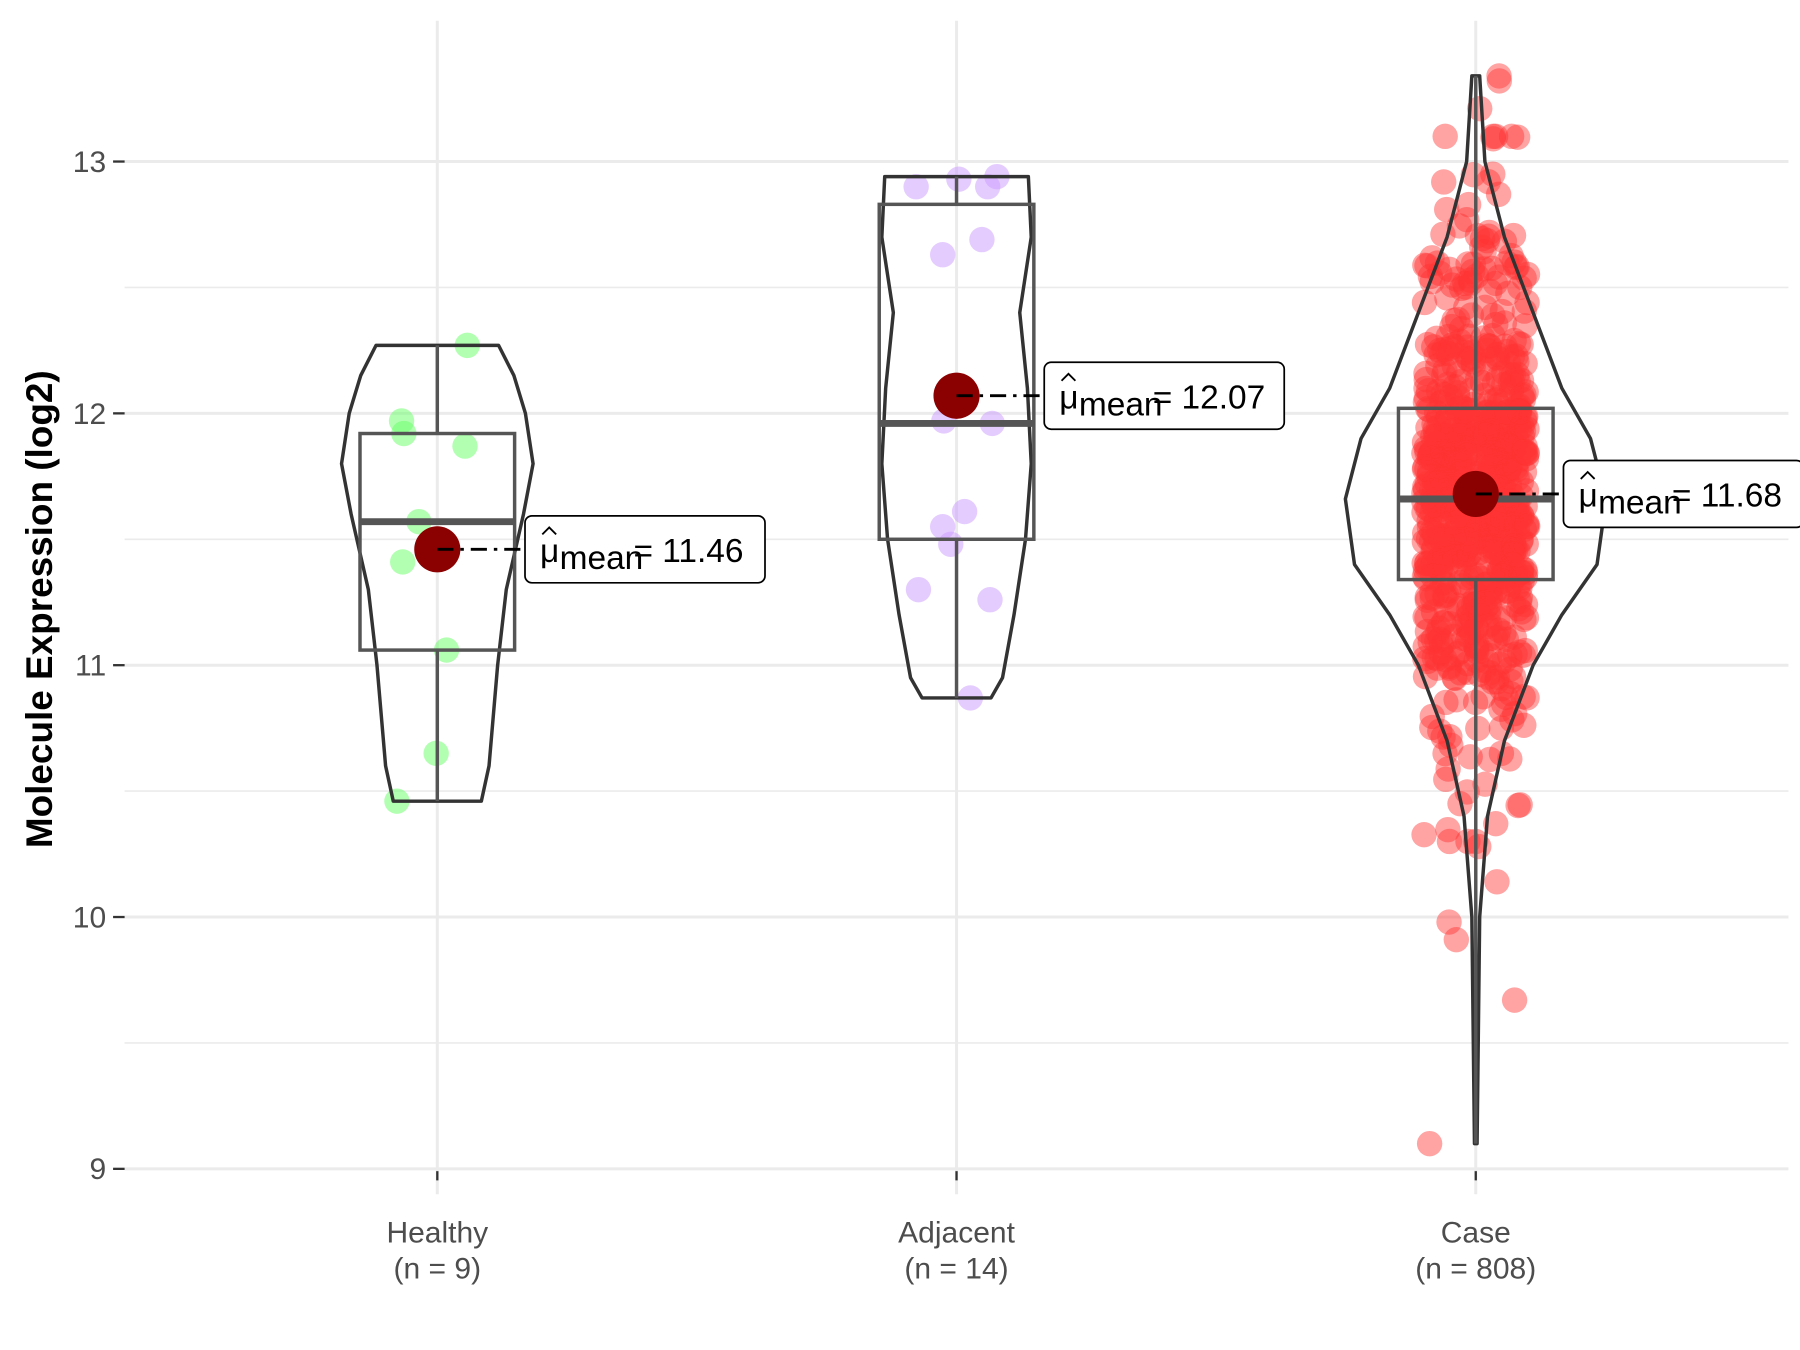  What do you see at coordinates (437, 541) in the screenshot?
I see `box` at bounding box center [437, 541].